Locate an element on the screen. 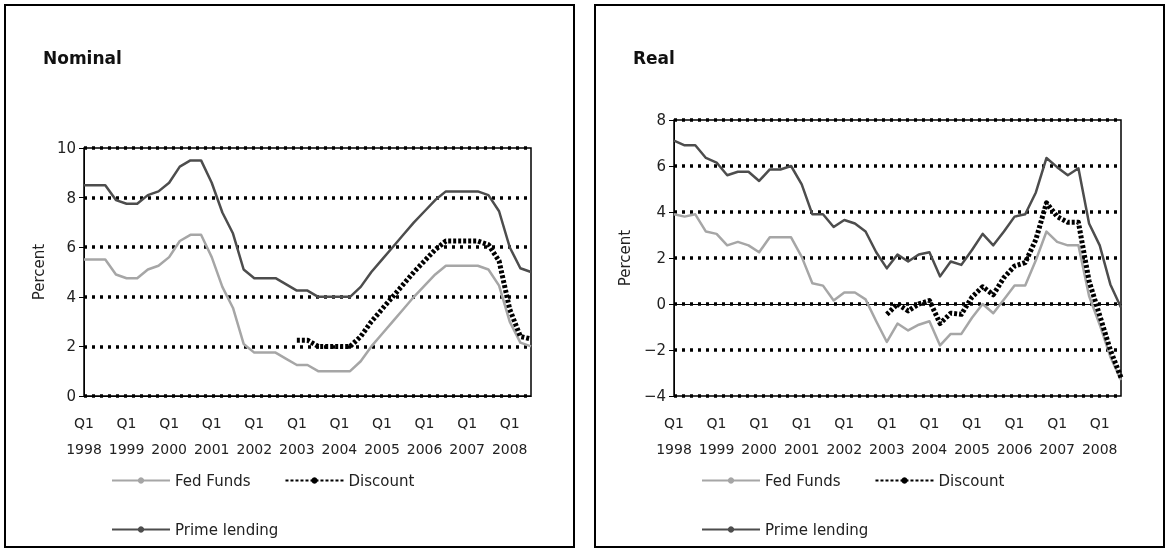 The height and width of the screenshot is (552, 1170). chart-title: Nominal is located at coordinates (82, 57).